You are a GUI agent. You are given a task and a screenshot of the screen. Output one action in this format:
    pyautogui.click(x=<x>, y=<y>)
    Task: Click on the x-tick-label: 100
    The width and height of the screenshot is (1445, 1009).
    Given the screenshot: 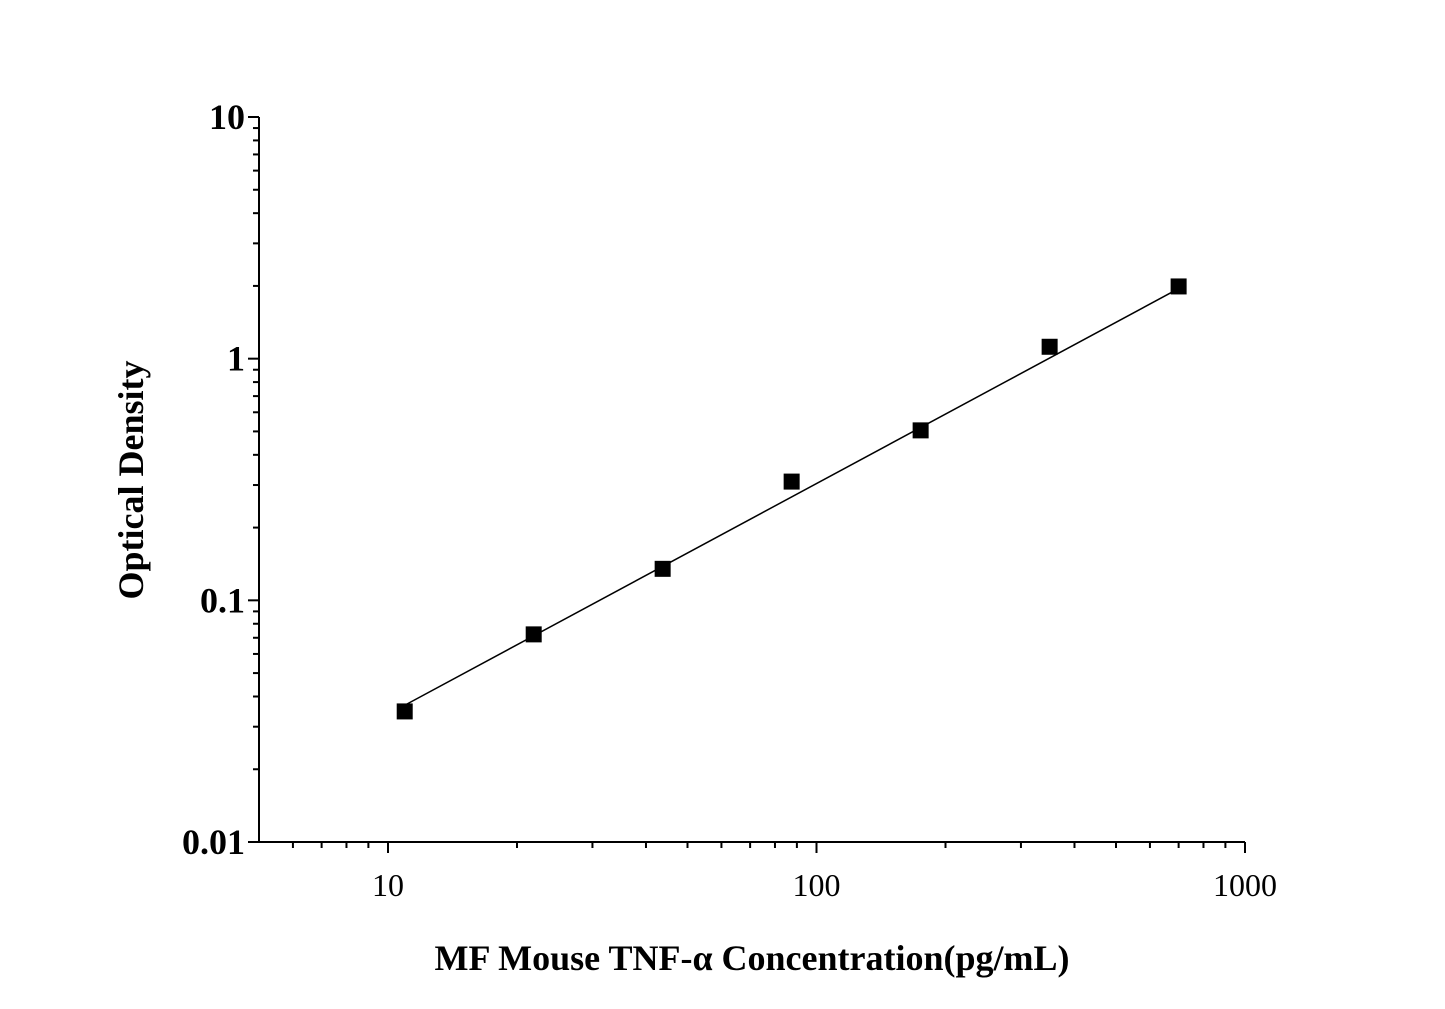 What is the action you would take?
    pyautogui.click(x=816, y=885)
    